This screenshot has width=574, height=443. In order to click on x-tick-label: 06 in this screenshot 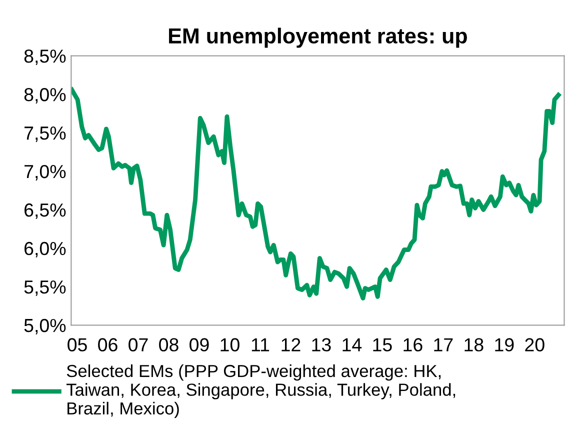, I will do `click(108, 345)`.